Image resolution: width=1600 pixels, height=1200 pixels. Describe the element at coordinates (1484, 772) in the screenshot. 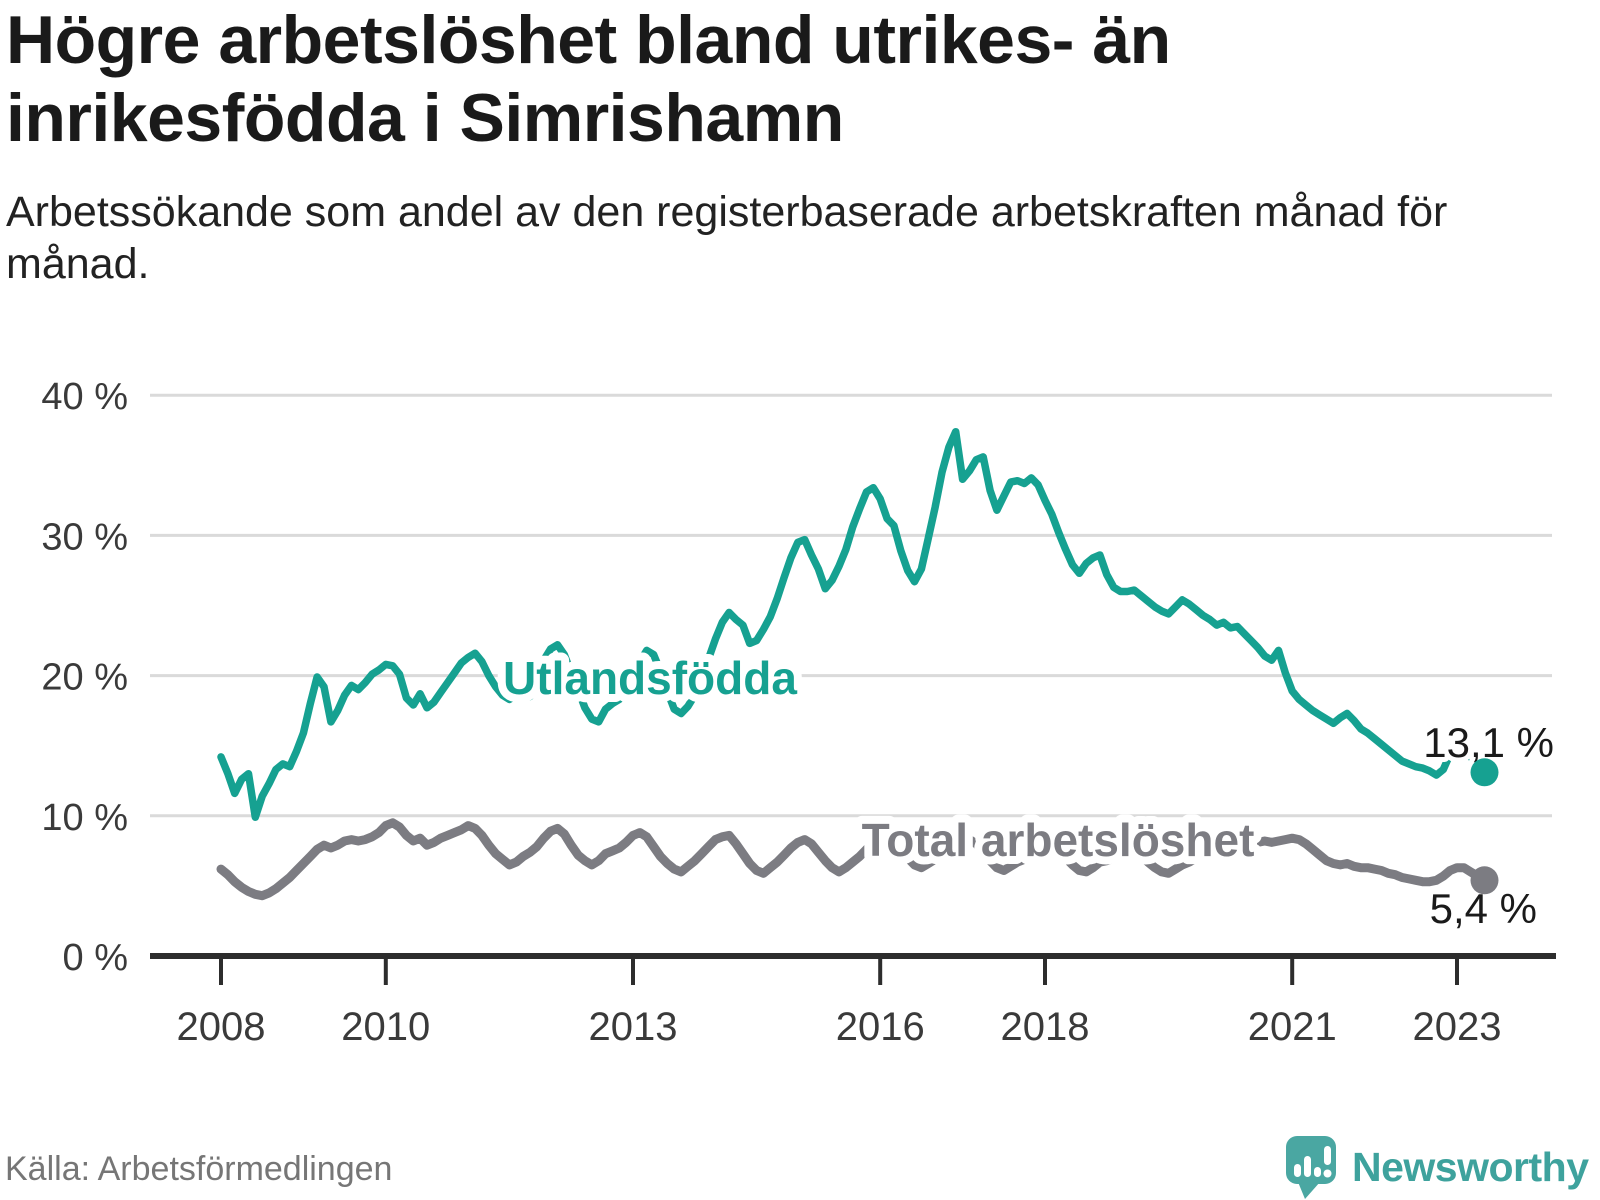

I see `end-dot-utlandsfodda` at that location.